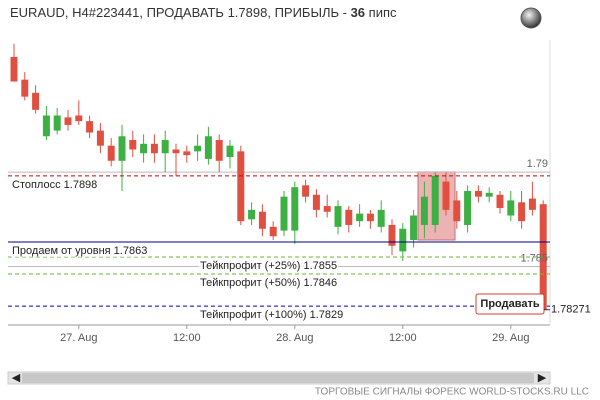  I want to click on title-unit: пипс, so click(381, 12).